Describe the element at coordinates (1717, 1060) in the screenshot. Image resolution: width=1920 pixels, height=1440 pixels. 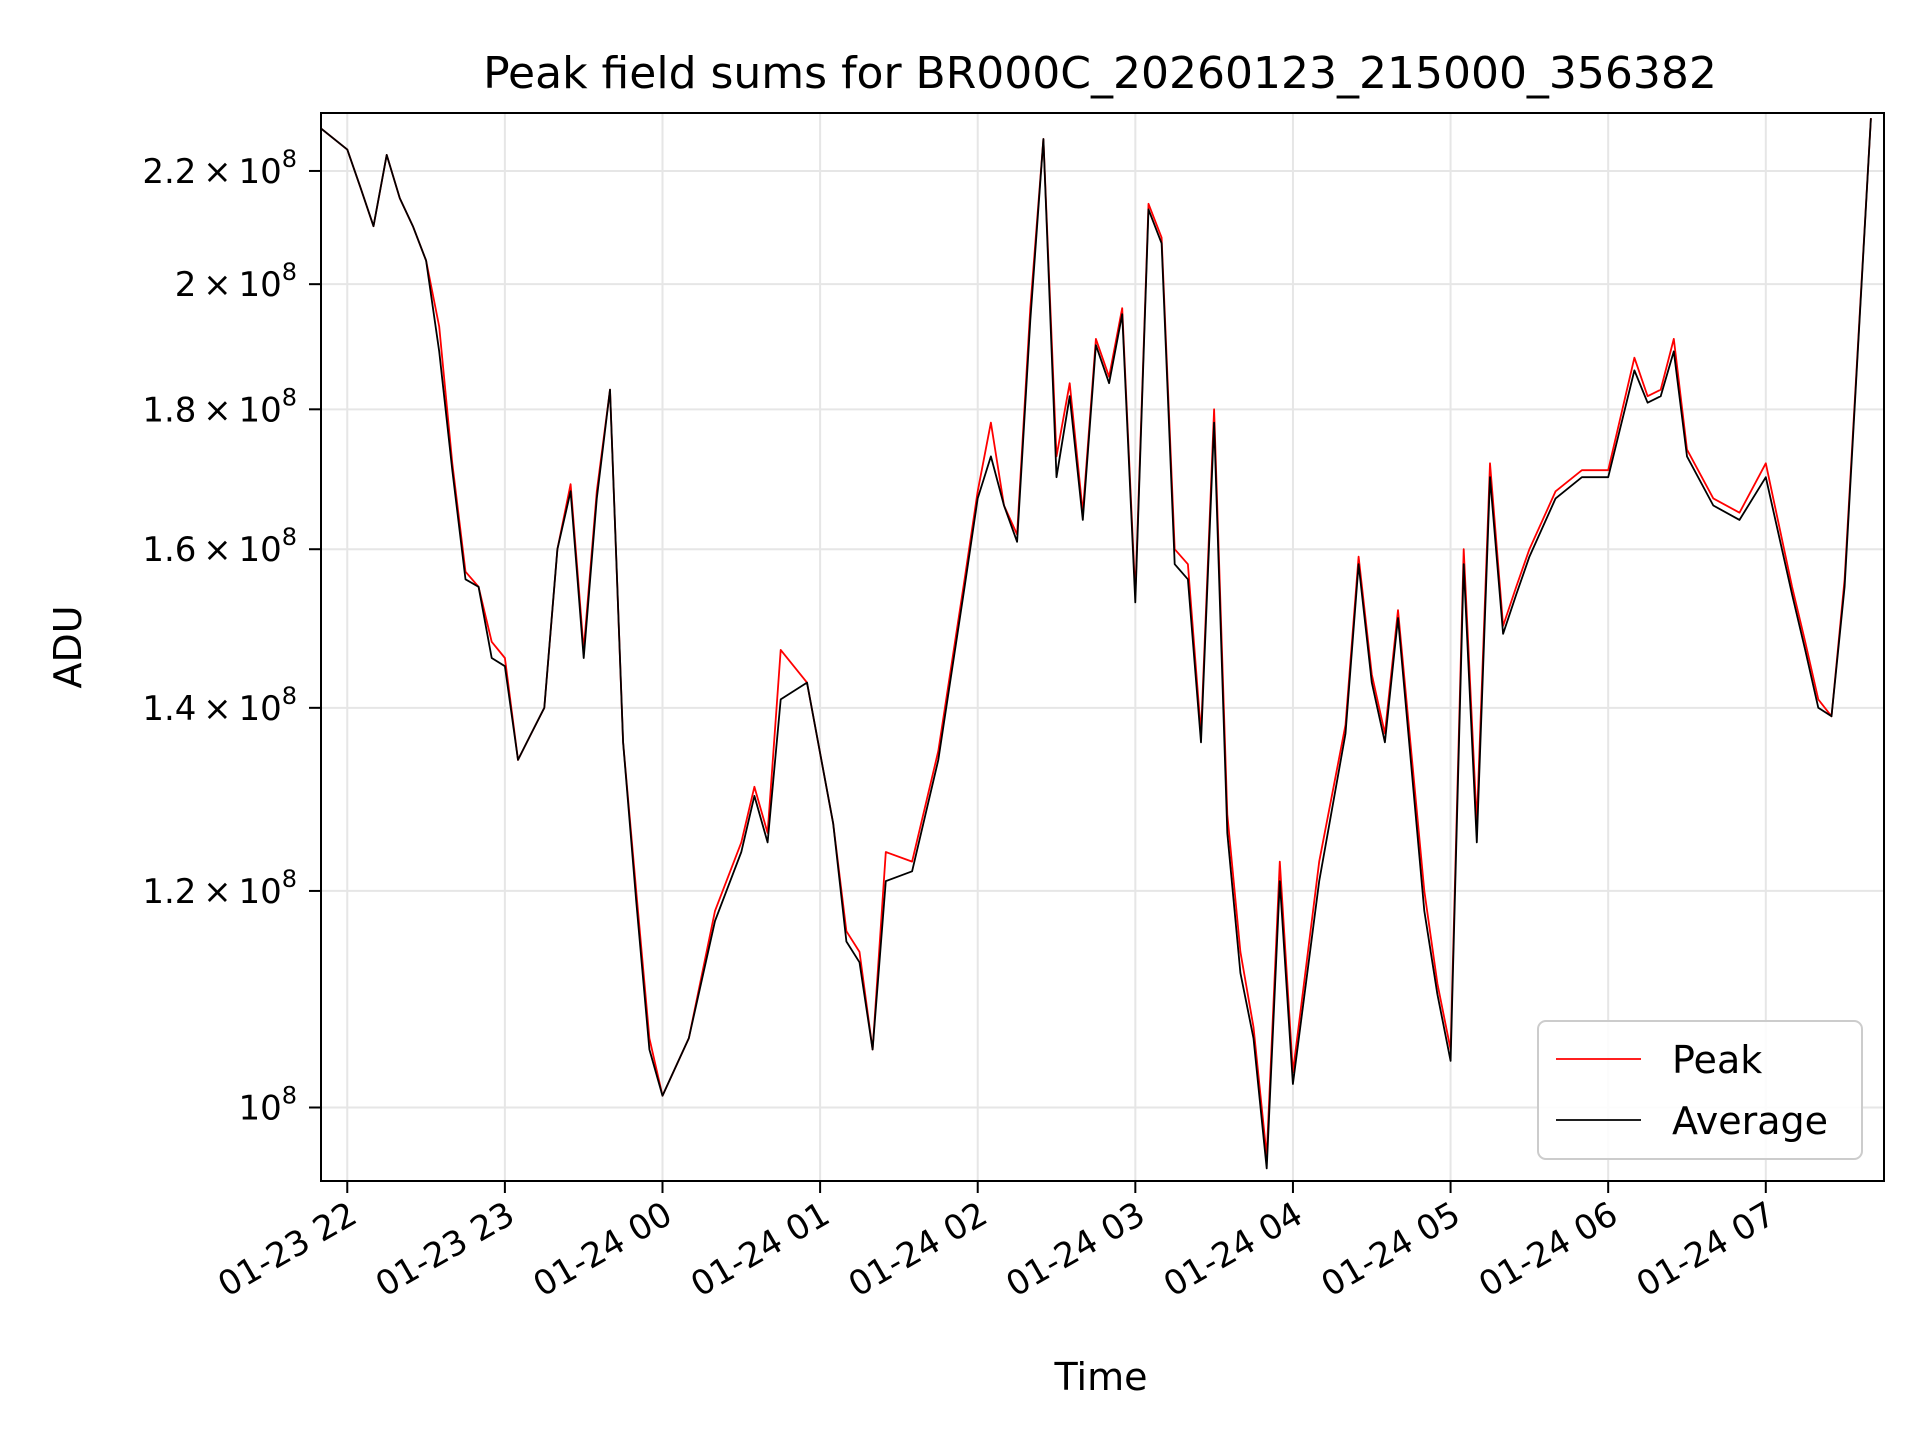
I see `legend-label-peak: Peak` at that location.